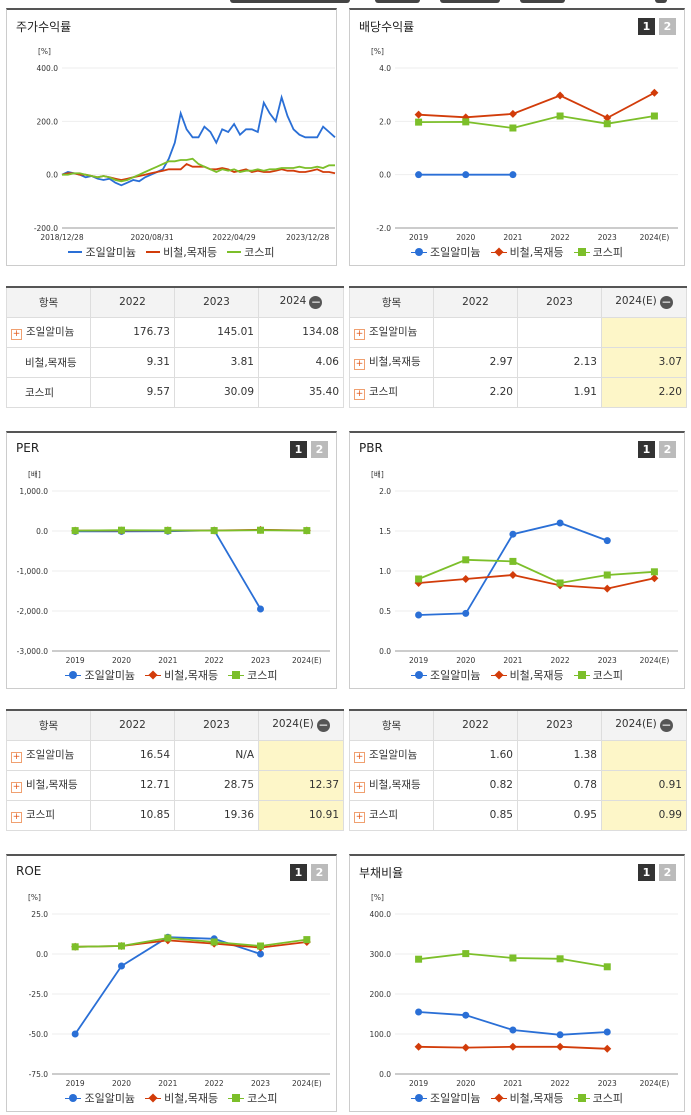 This screenshot has height=1115, width=691. I want to click on y-tick-label: -1,000.0, so click(33, 571).